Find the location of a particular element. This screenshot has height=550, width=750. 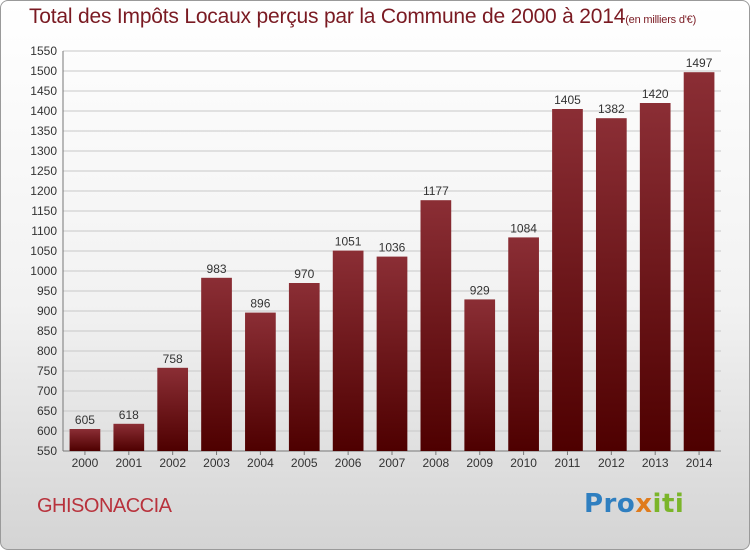

bar-2000 is located at coordinates (85, 440).